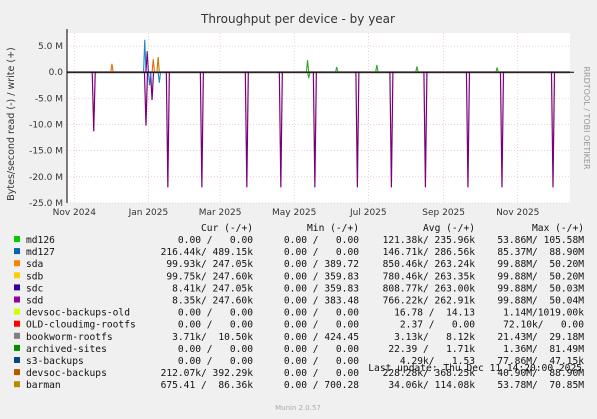  I want to click on legend-name: sda, so click(34, 264).